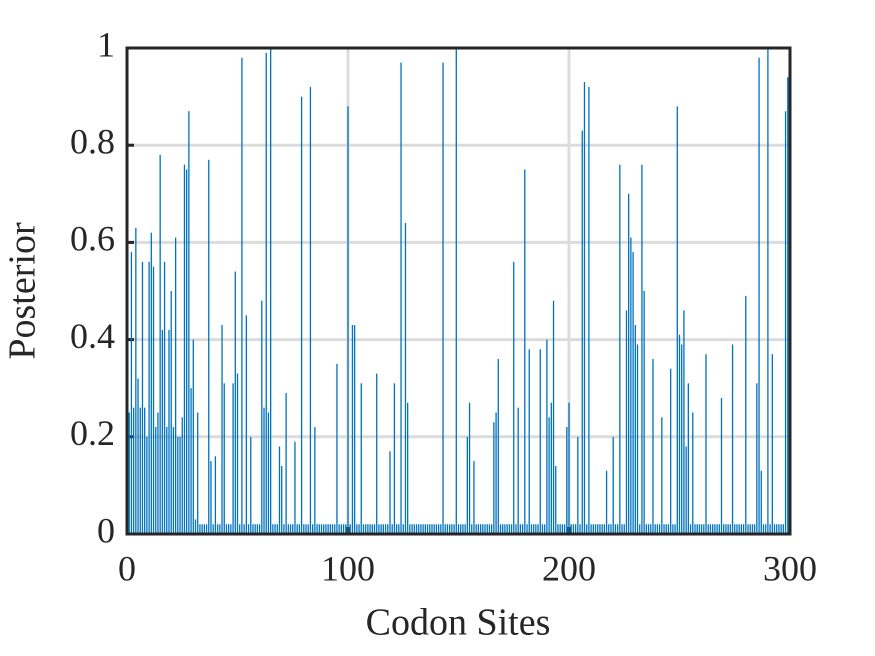  Describe the element at coordinates (458, 623) in the screenshot. I see `x-axis-label: Codon Sites` at that location.